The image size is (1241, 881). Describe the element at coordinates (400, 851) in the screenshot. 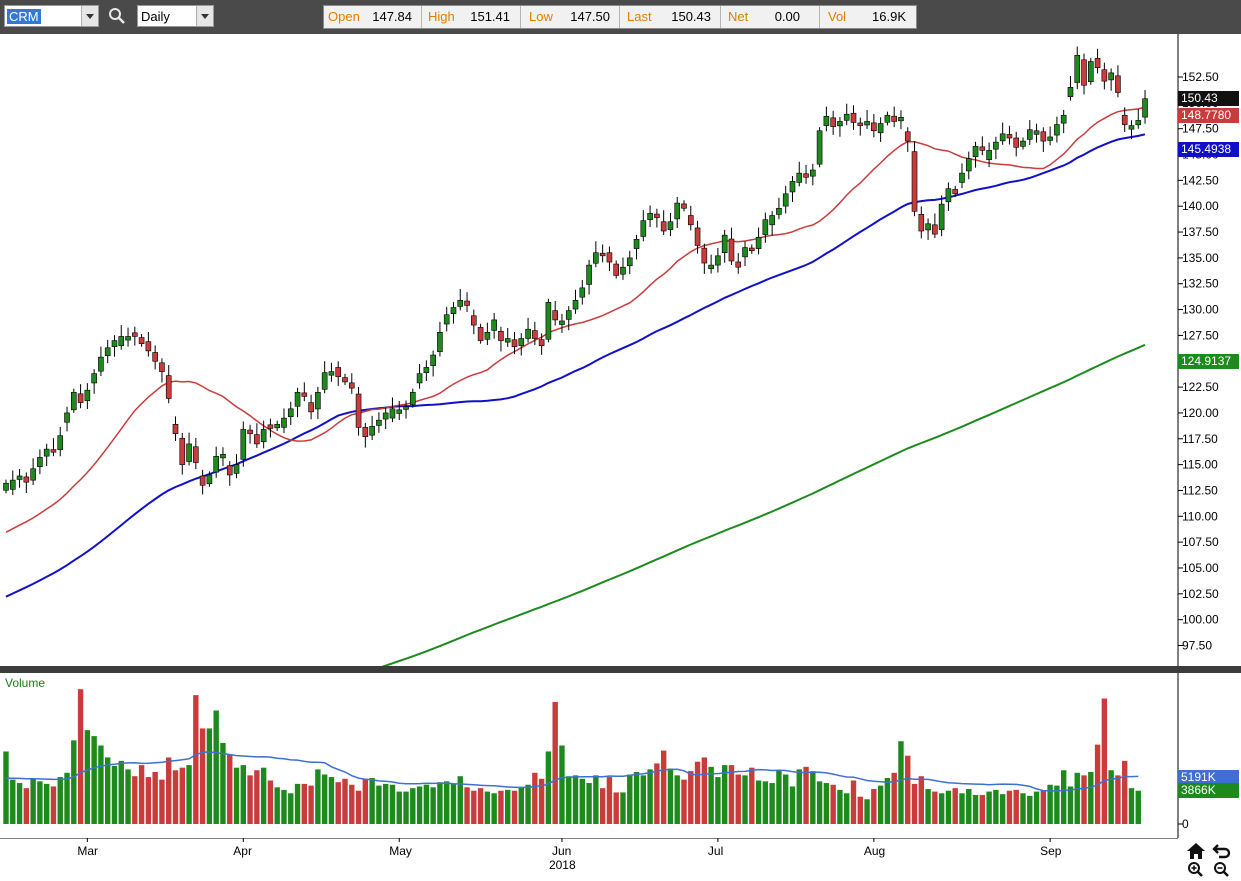

I see `date-tick-label: May` at that location.